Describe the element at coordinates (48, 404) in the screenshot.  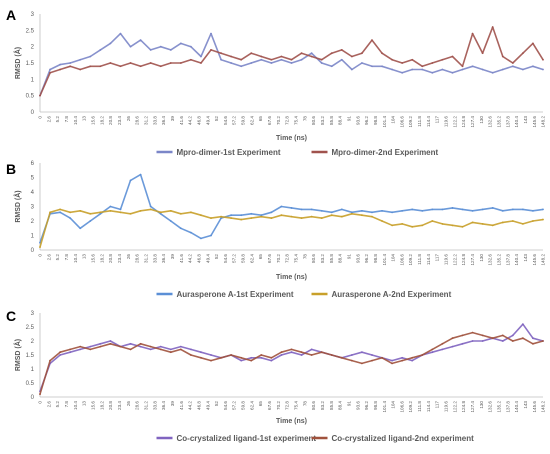
I see `x-tick-label: 2.6` at that location.